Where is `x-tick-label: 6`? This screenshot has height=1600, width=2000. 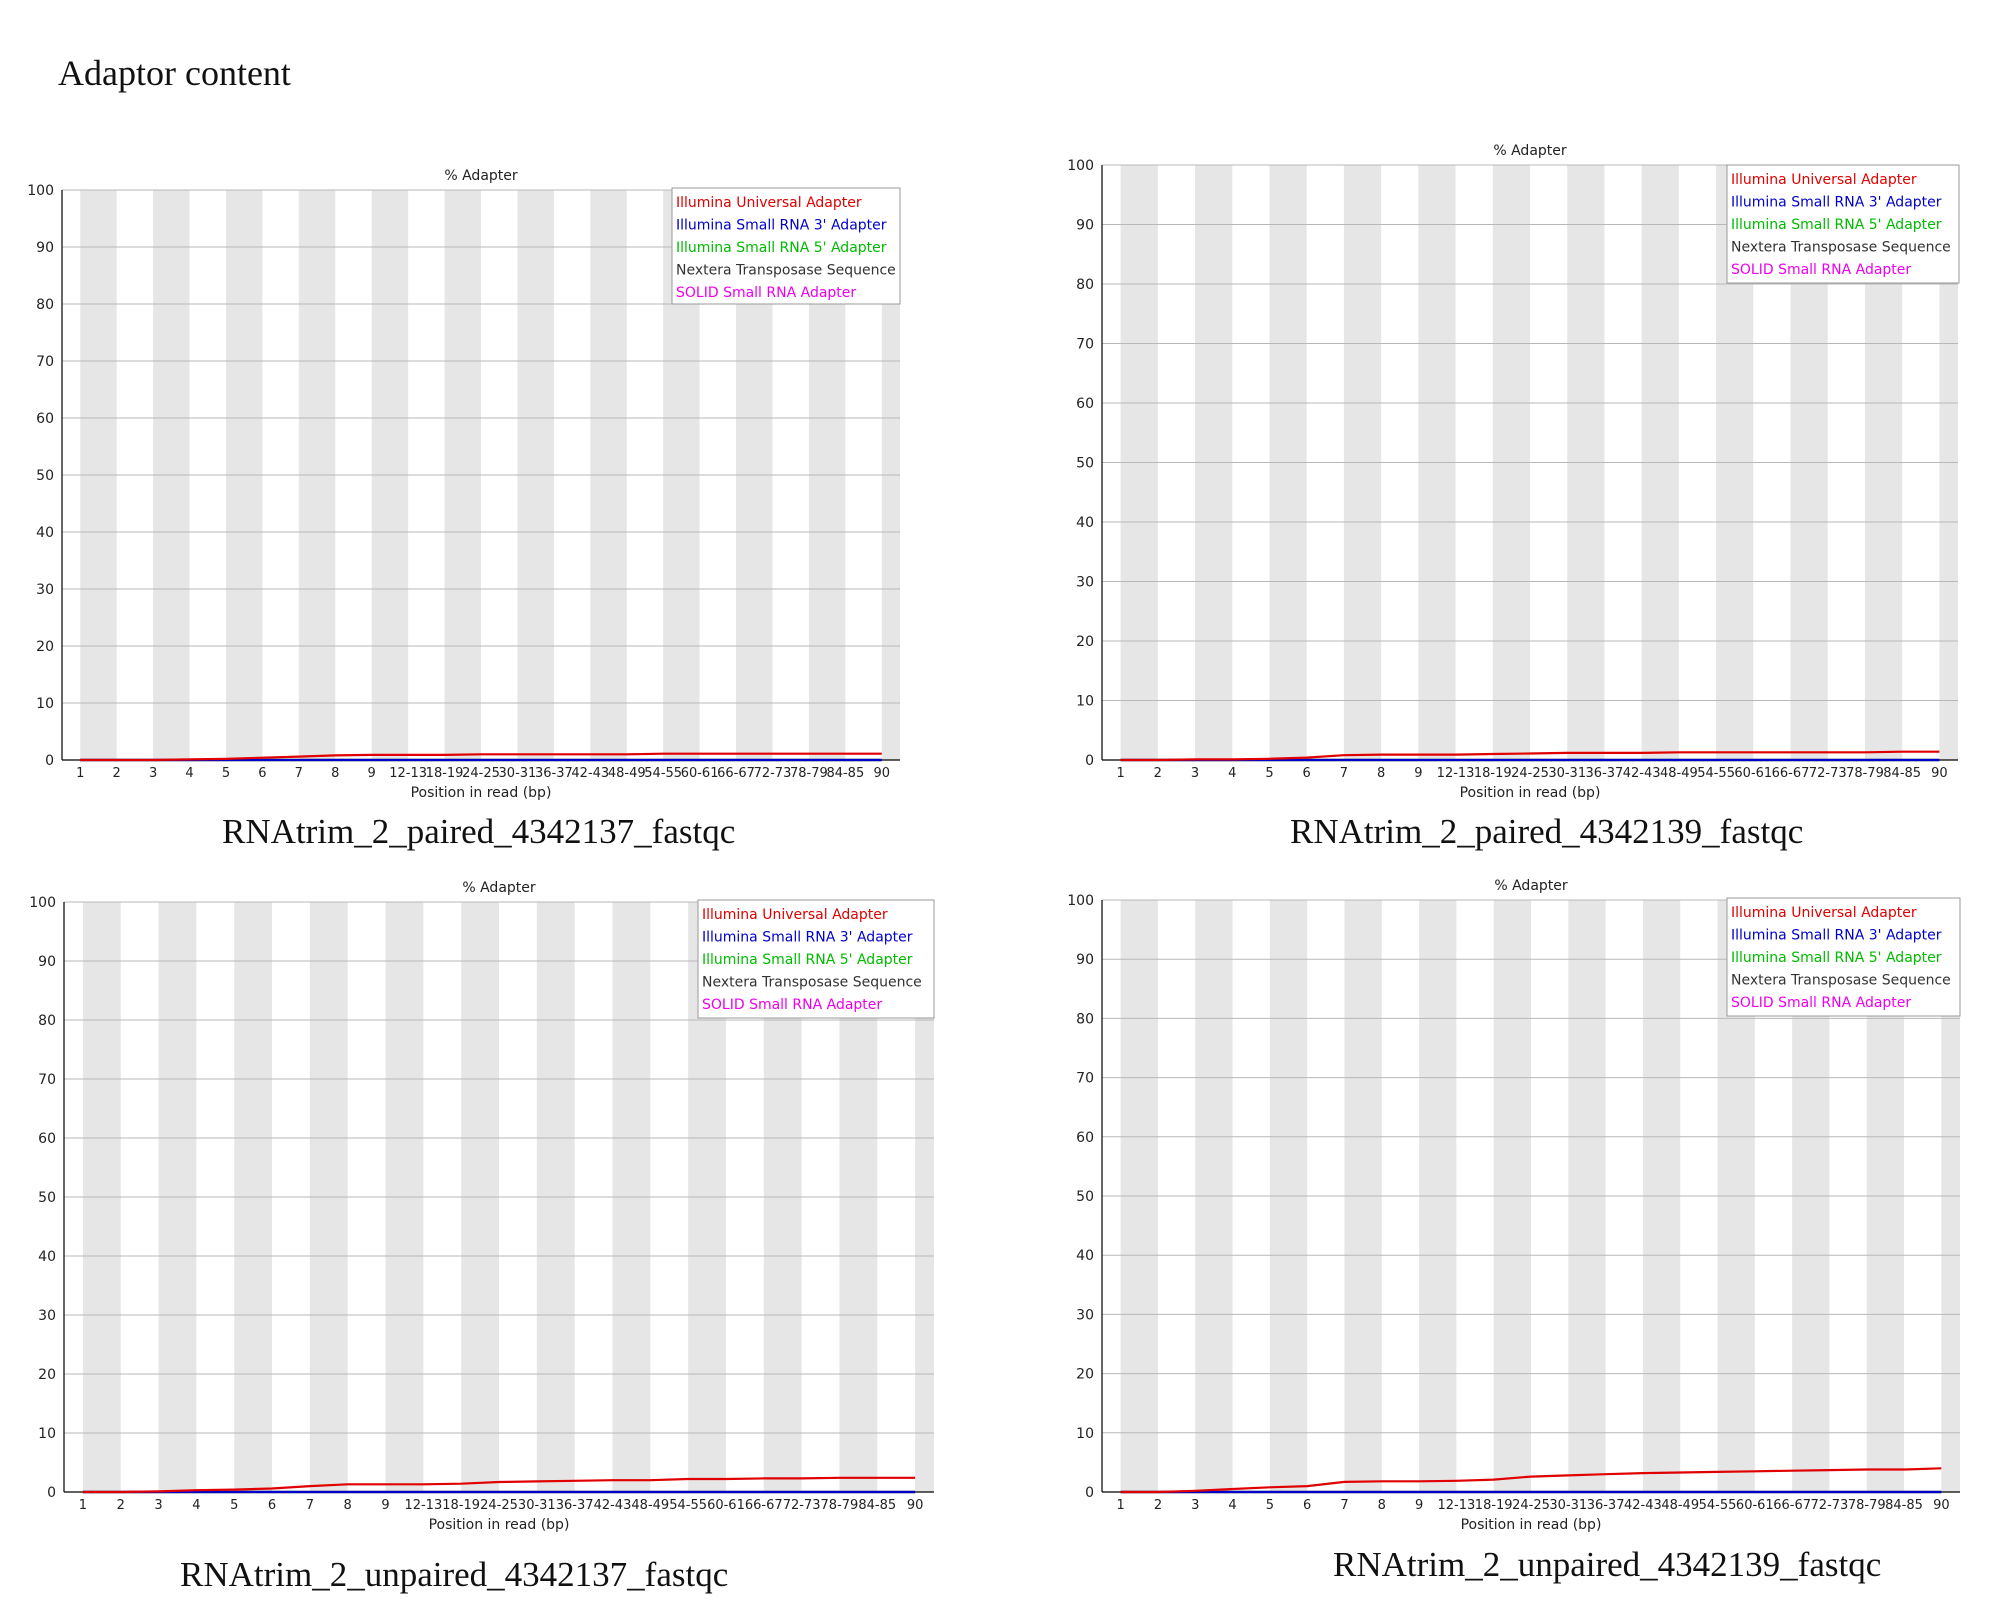 x-tick-label: 6 is located at coordinates (1307, 773).